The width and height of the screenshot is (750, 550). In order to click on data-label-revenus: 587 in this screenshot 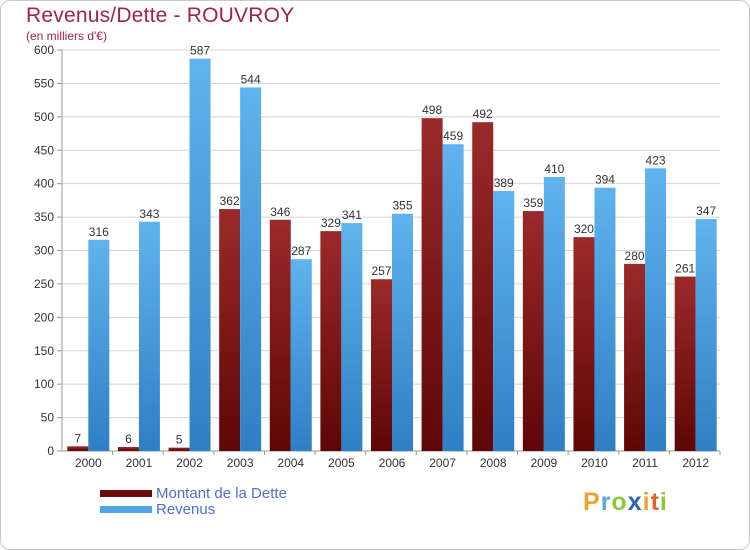, I will do `click(200, 51)`.